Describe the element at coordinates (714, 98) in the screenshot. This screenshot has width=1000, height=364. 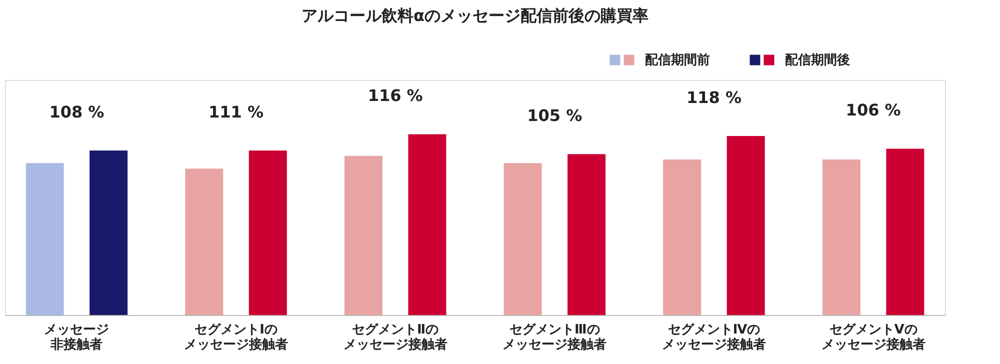
I see `text: 118 %` at that location.